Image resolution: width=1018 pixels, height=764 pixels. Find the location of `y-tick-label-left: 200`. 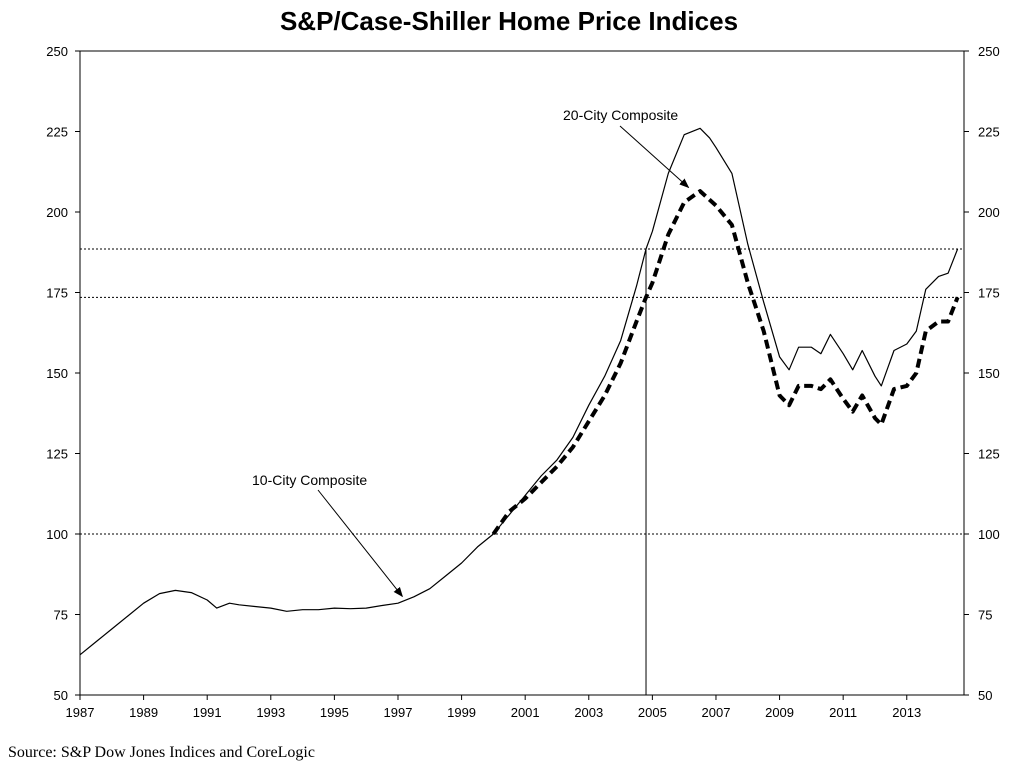

y-tick-label-left: 200 is located at coordinates (57, 212).